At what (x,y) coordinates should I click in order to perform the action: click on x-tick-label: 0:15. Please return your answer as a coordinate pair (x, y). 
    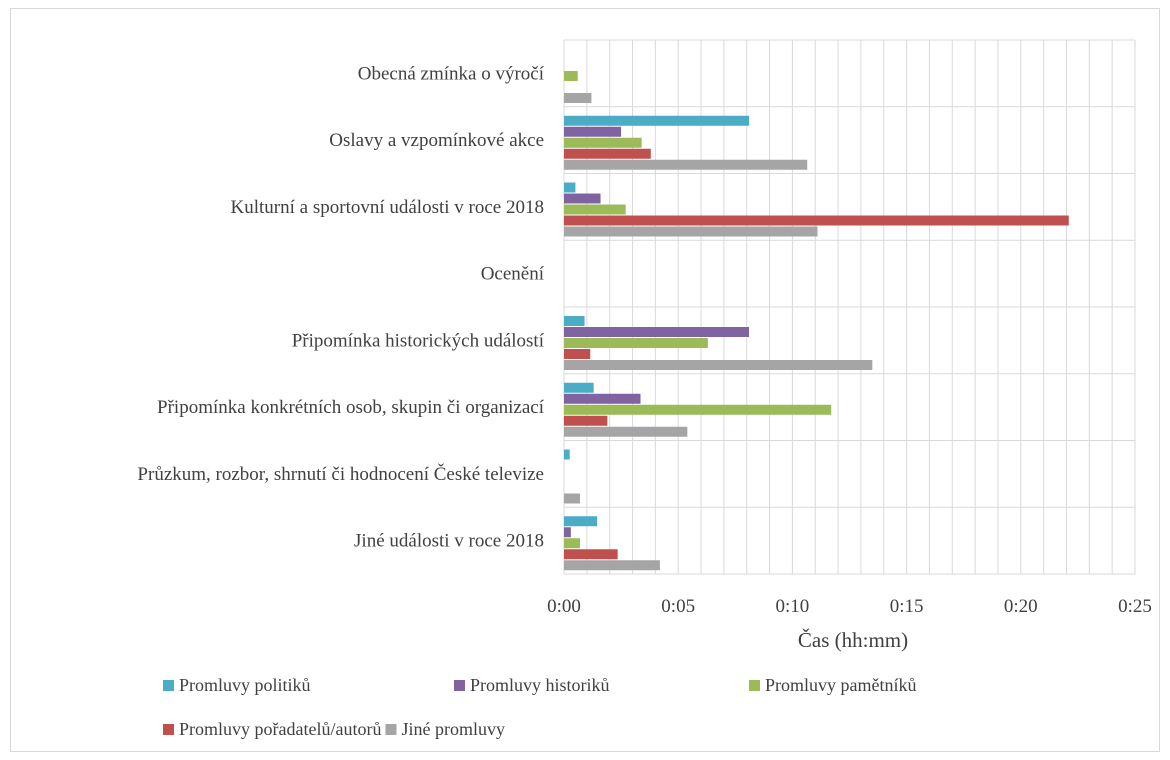
    Looking at the image, I should click on (907, 606).